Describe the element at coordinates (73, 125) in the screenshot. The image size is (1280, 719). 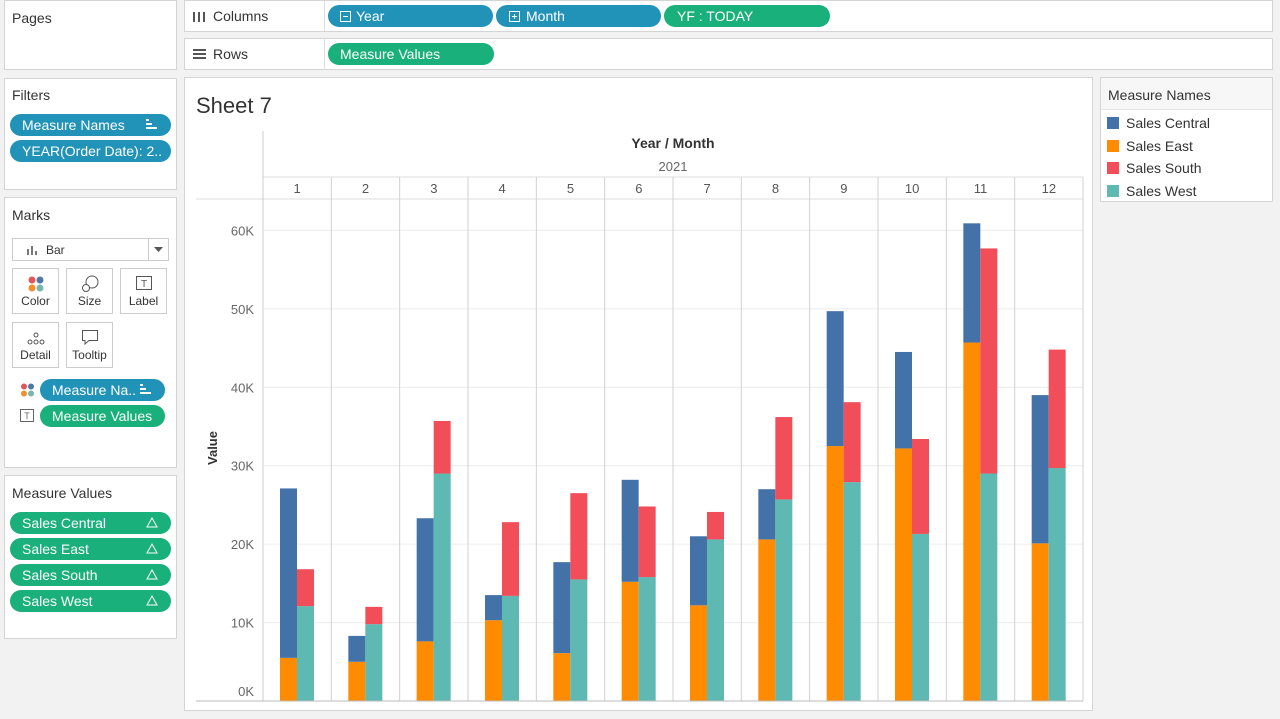
I see `pill-text: Measure Names` at that location.